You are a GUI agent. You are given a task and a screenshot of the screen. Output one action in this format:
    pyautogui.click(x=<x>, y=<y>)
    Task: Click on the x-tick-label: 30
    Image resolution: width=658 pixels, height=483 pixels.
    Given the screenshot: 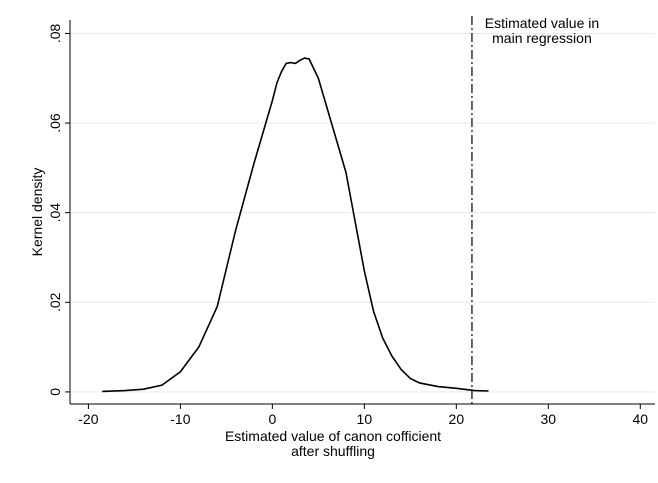 What is the action you would take?
    pyautogui.click(x=549, y=419)
    